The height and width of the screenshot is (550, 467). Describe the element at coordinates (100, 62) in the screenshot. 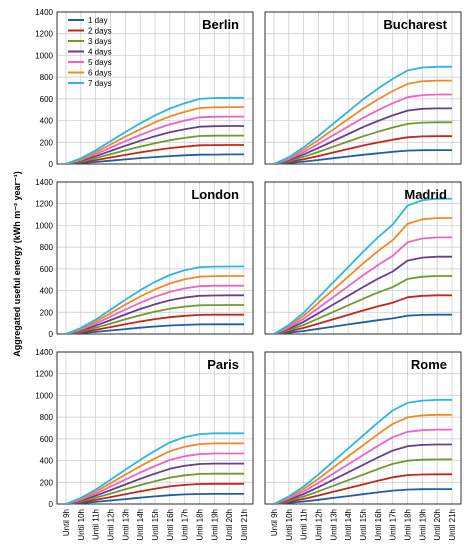

I see `legend-entry: 5 days` at that location.